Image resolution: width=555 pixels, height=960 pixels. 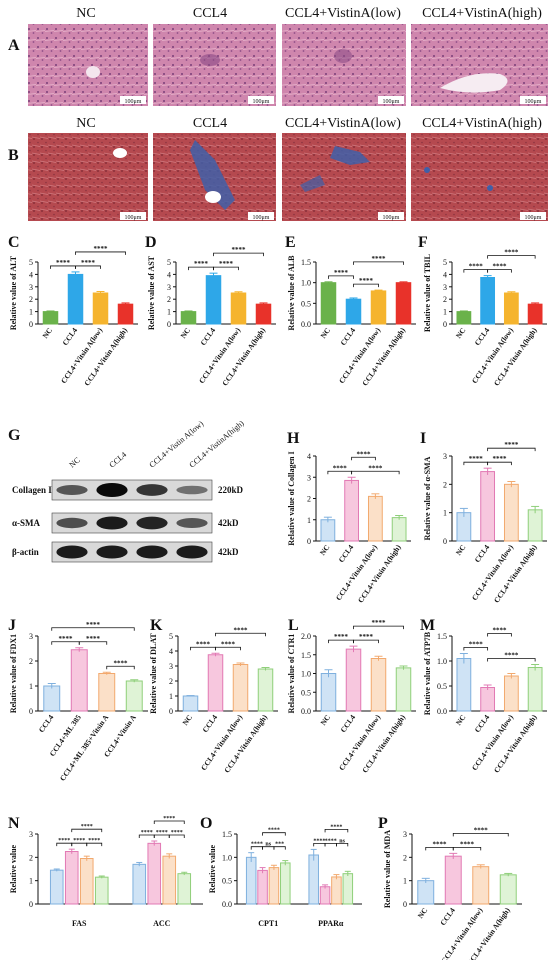 What do you see at coordinates (88, 65) in the screenshot?
I see `he-image-nc: 100μm` at bounding box center [88, 65].